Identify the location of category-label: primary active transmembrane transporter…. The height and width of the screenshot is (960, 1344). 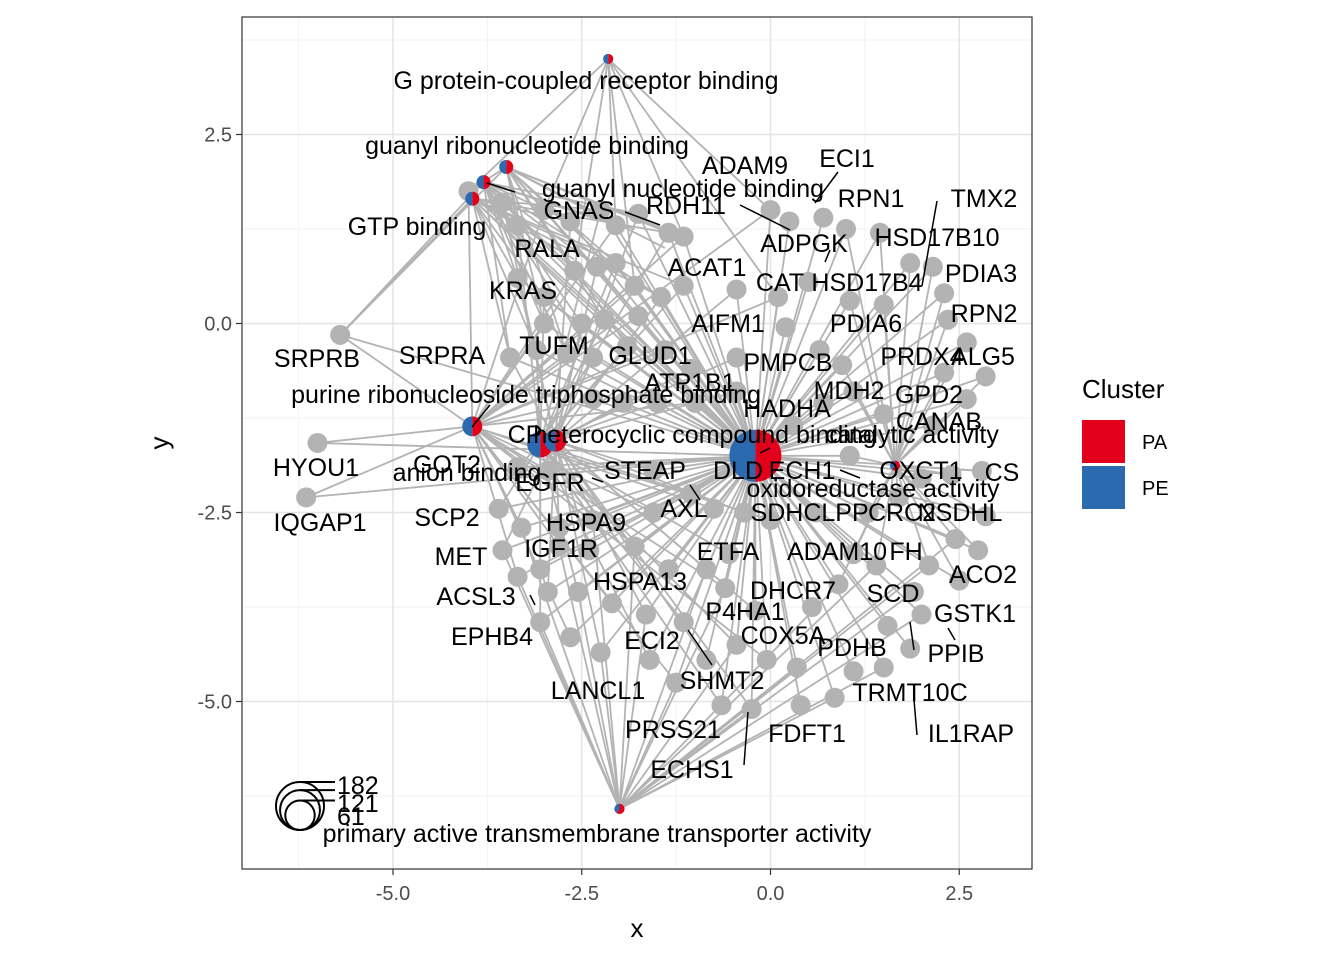
(597, 834).